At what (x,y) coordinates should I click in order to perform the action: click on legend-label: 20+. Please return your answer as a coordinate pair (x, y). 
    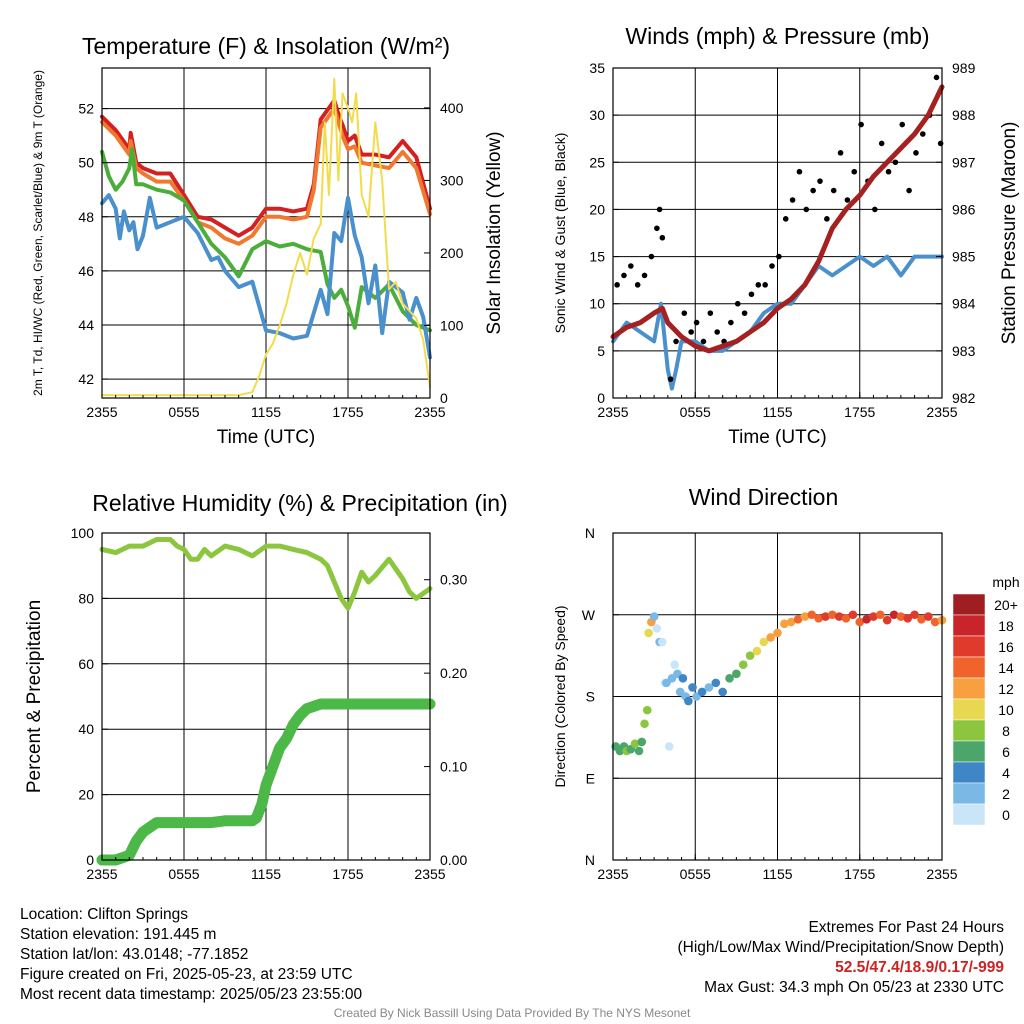
    Looking at the image, I should click on (1006, 605).